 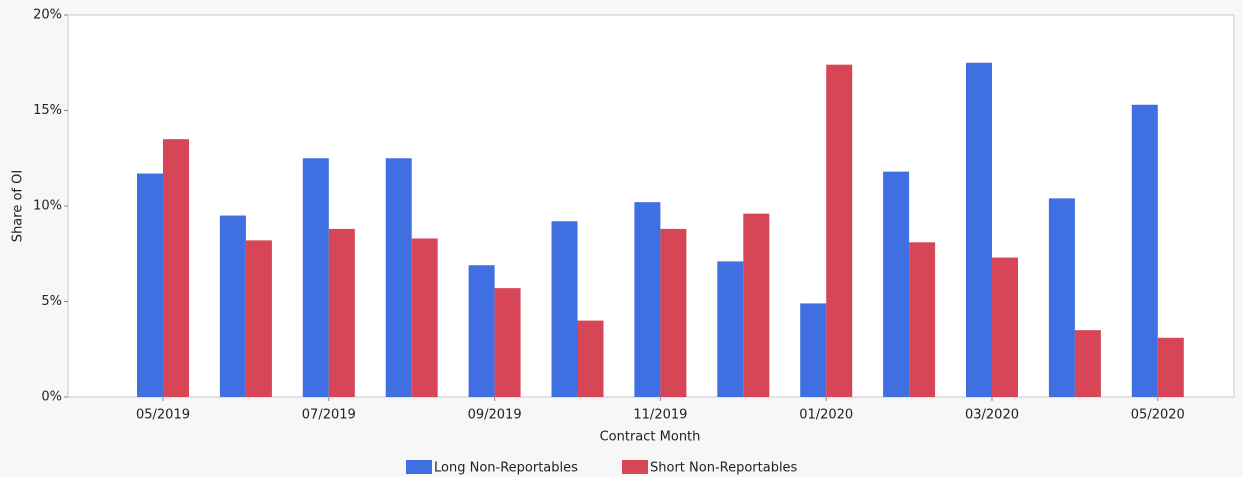 I want to click on x-tick-label: 05/2020, so click(x=1158, y=415).